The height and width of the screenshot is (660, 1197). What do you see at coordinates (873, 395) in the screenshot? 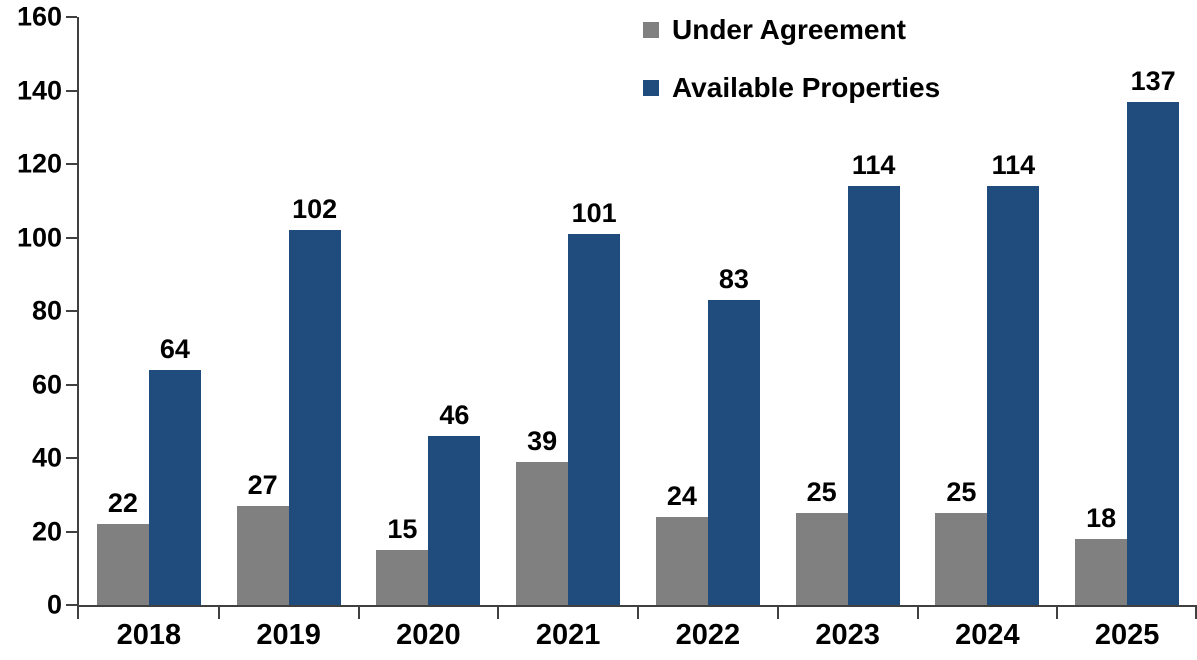
I see `bar-available-properties-2023` at bounding box center [873, 395].